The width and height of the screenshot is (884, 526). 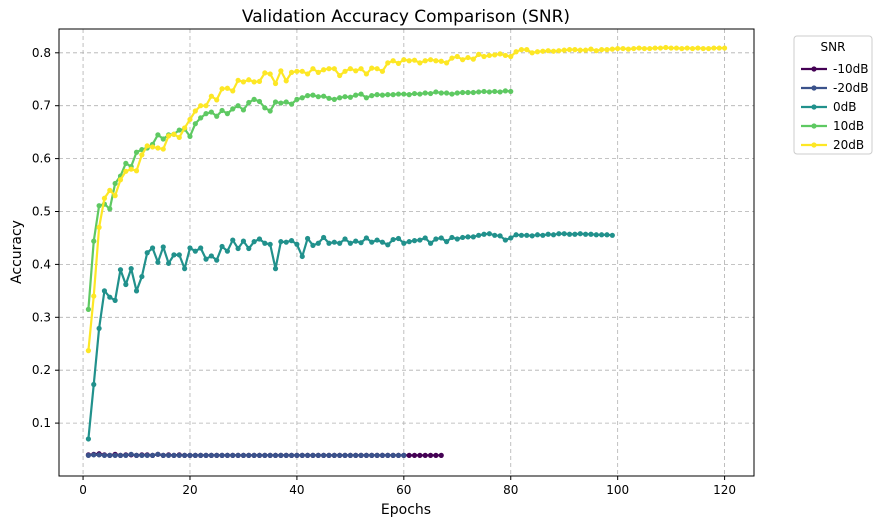 What do you see at coordinates (828, 107) in the screenshot?
I see `legend-item: 0dB` at bounding box center [828, 107].